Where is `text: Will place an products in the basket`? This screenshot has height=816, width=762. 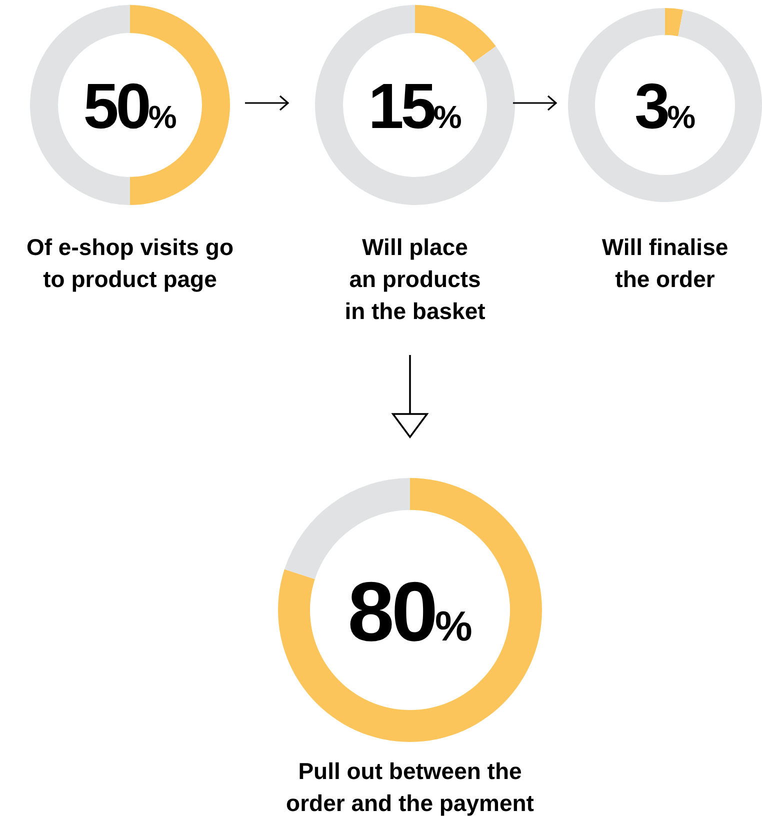 text: Will place an products in the basket is located at coordinates (415, 279).